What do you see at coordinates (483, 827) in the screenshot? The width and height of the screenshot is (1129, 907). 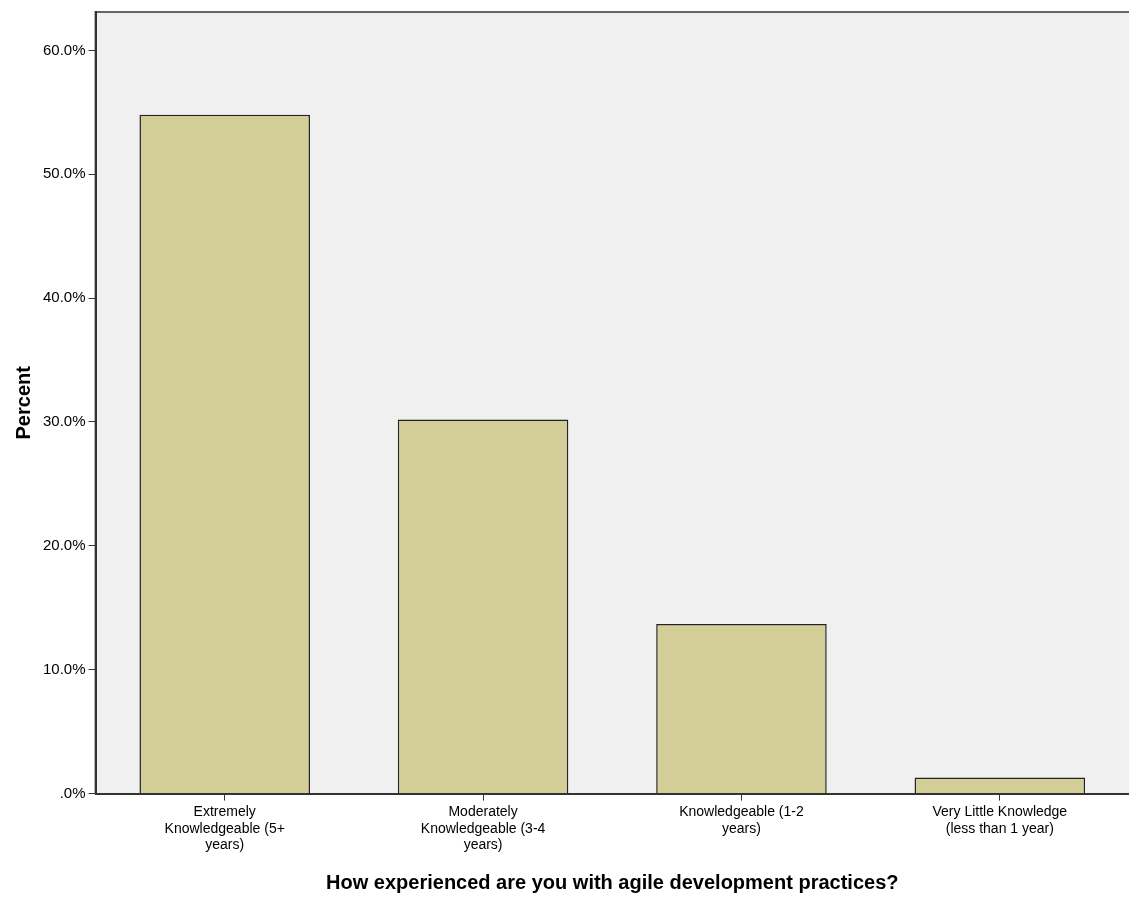 I see `x-tick-label: Moderately Knowledgeable (3-4 years)` at bounding box center [483, 827].